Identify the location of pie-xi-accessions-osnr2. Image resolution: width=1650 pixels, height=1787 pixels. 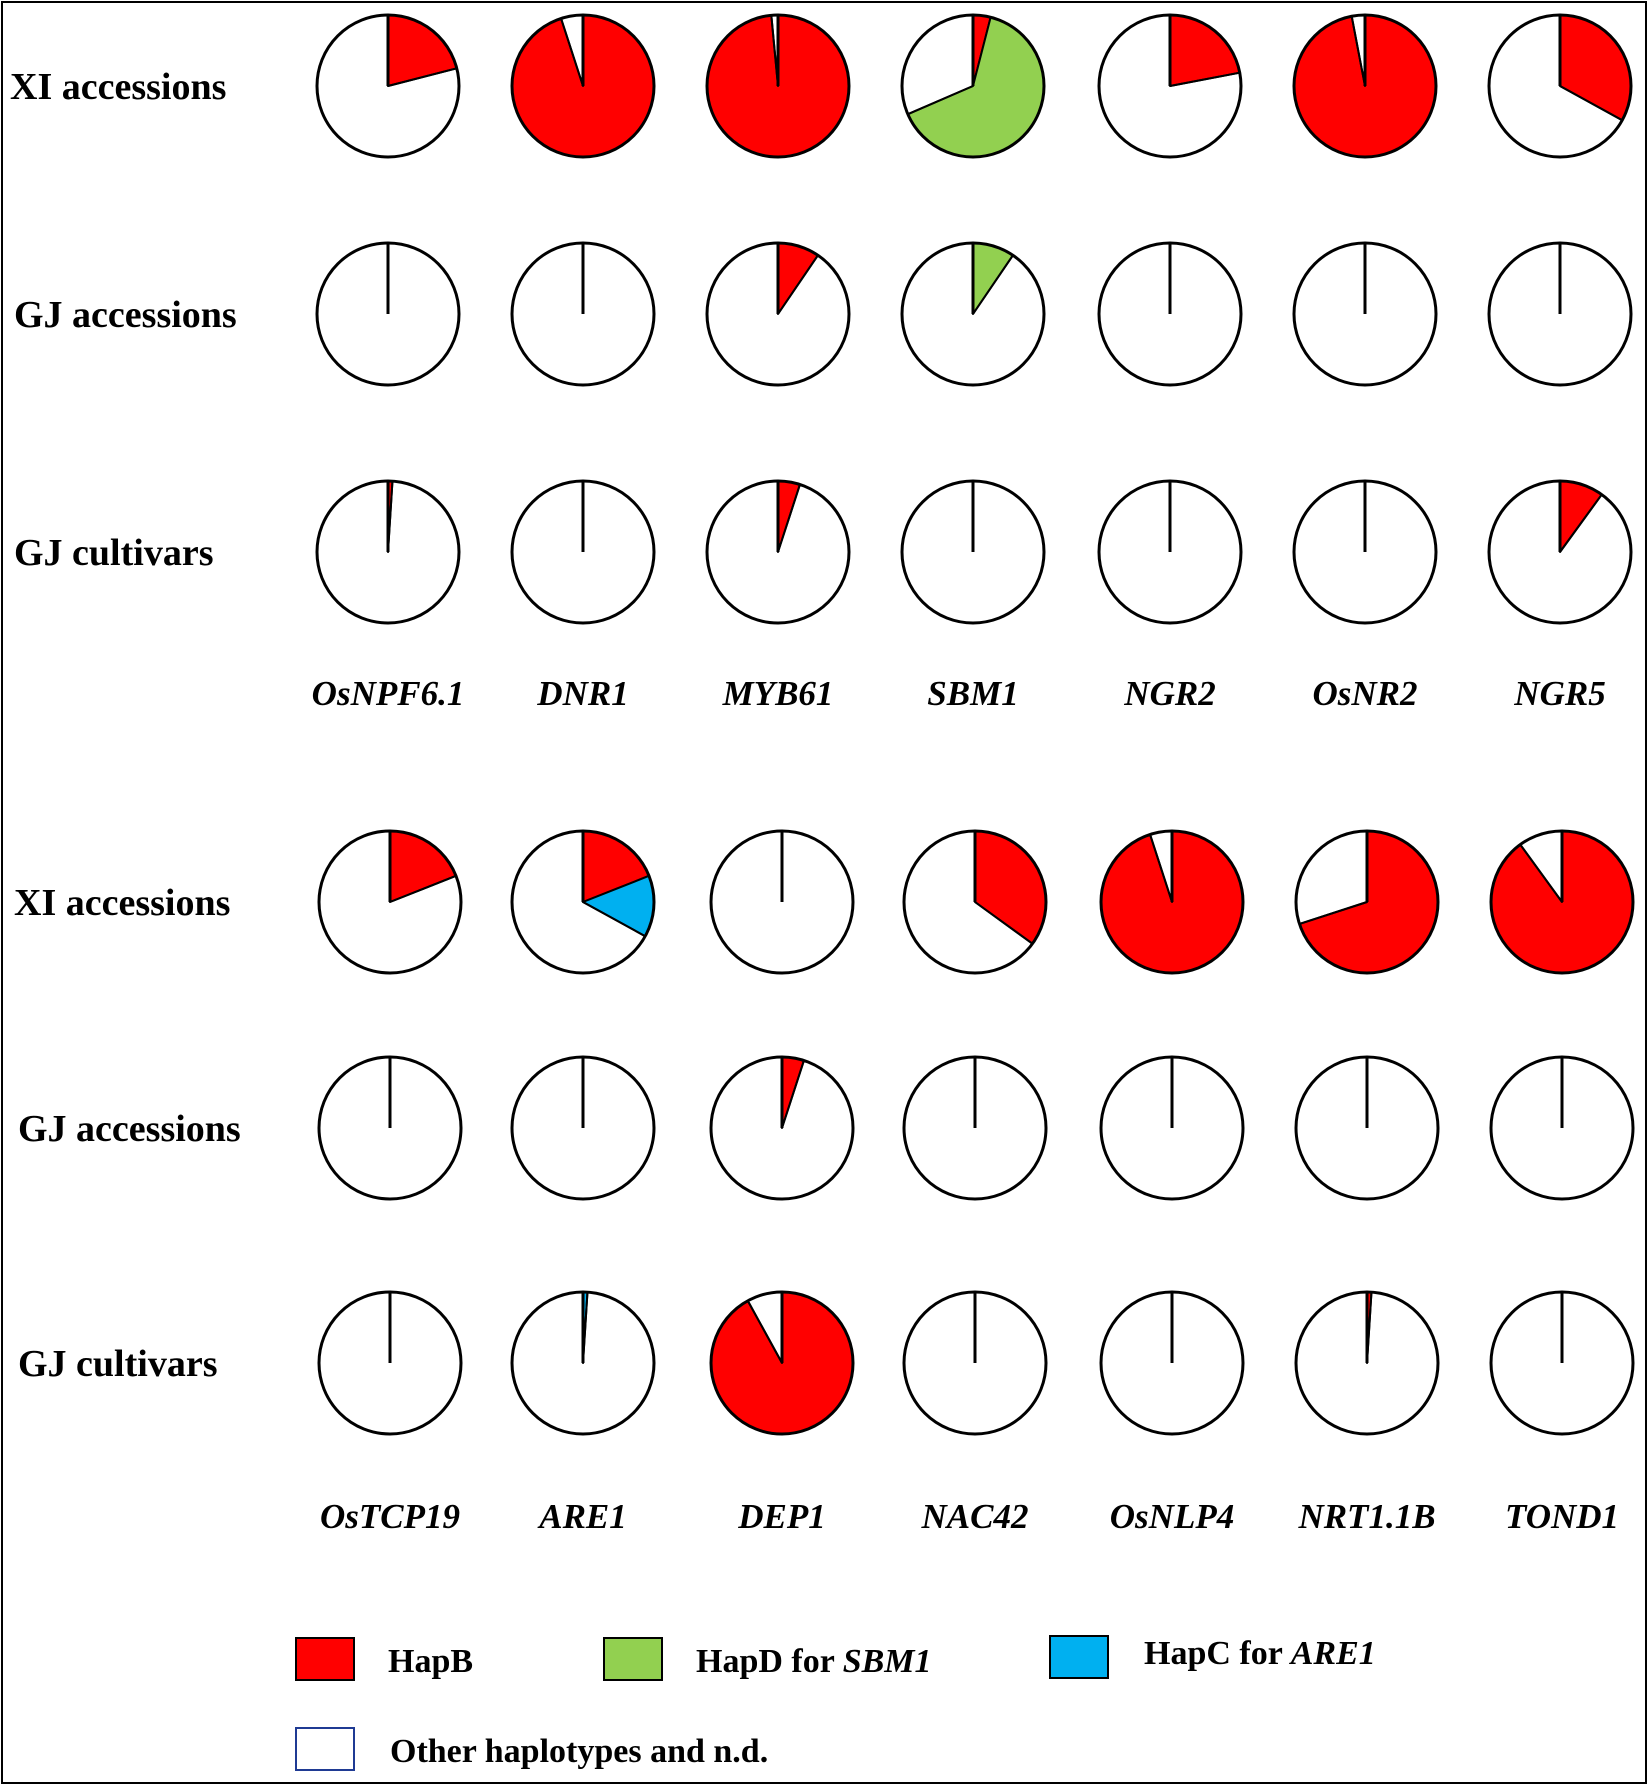
(1365, 86).